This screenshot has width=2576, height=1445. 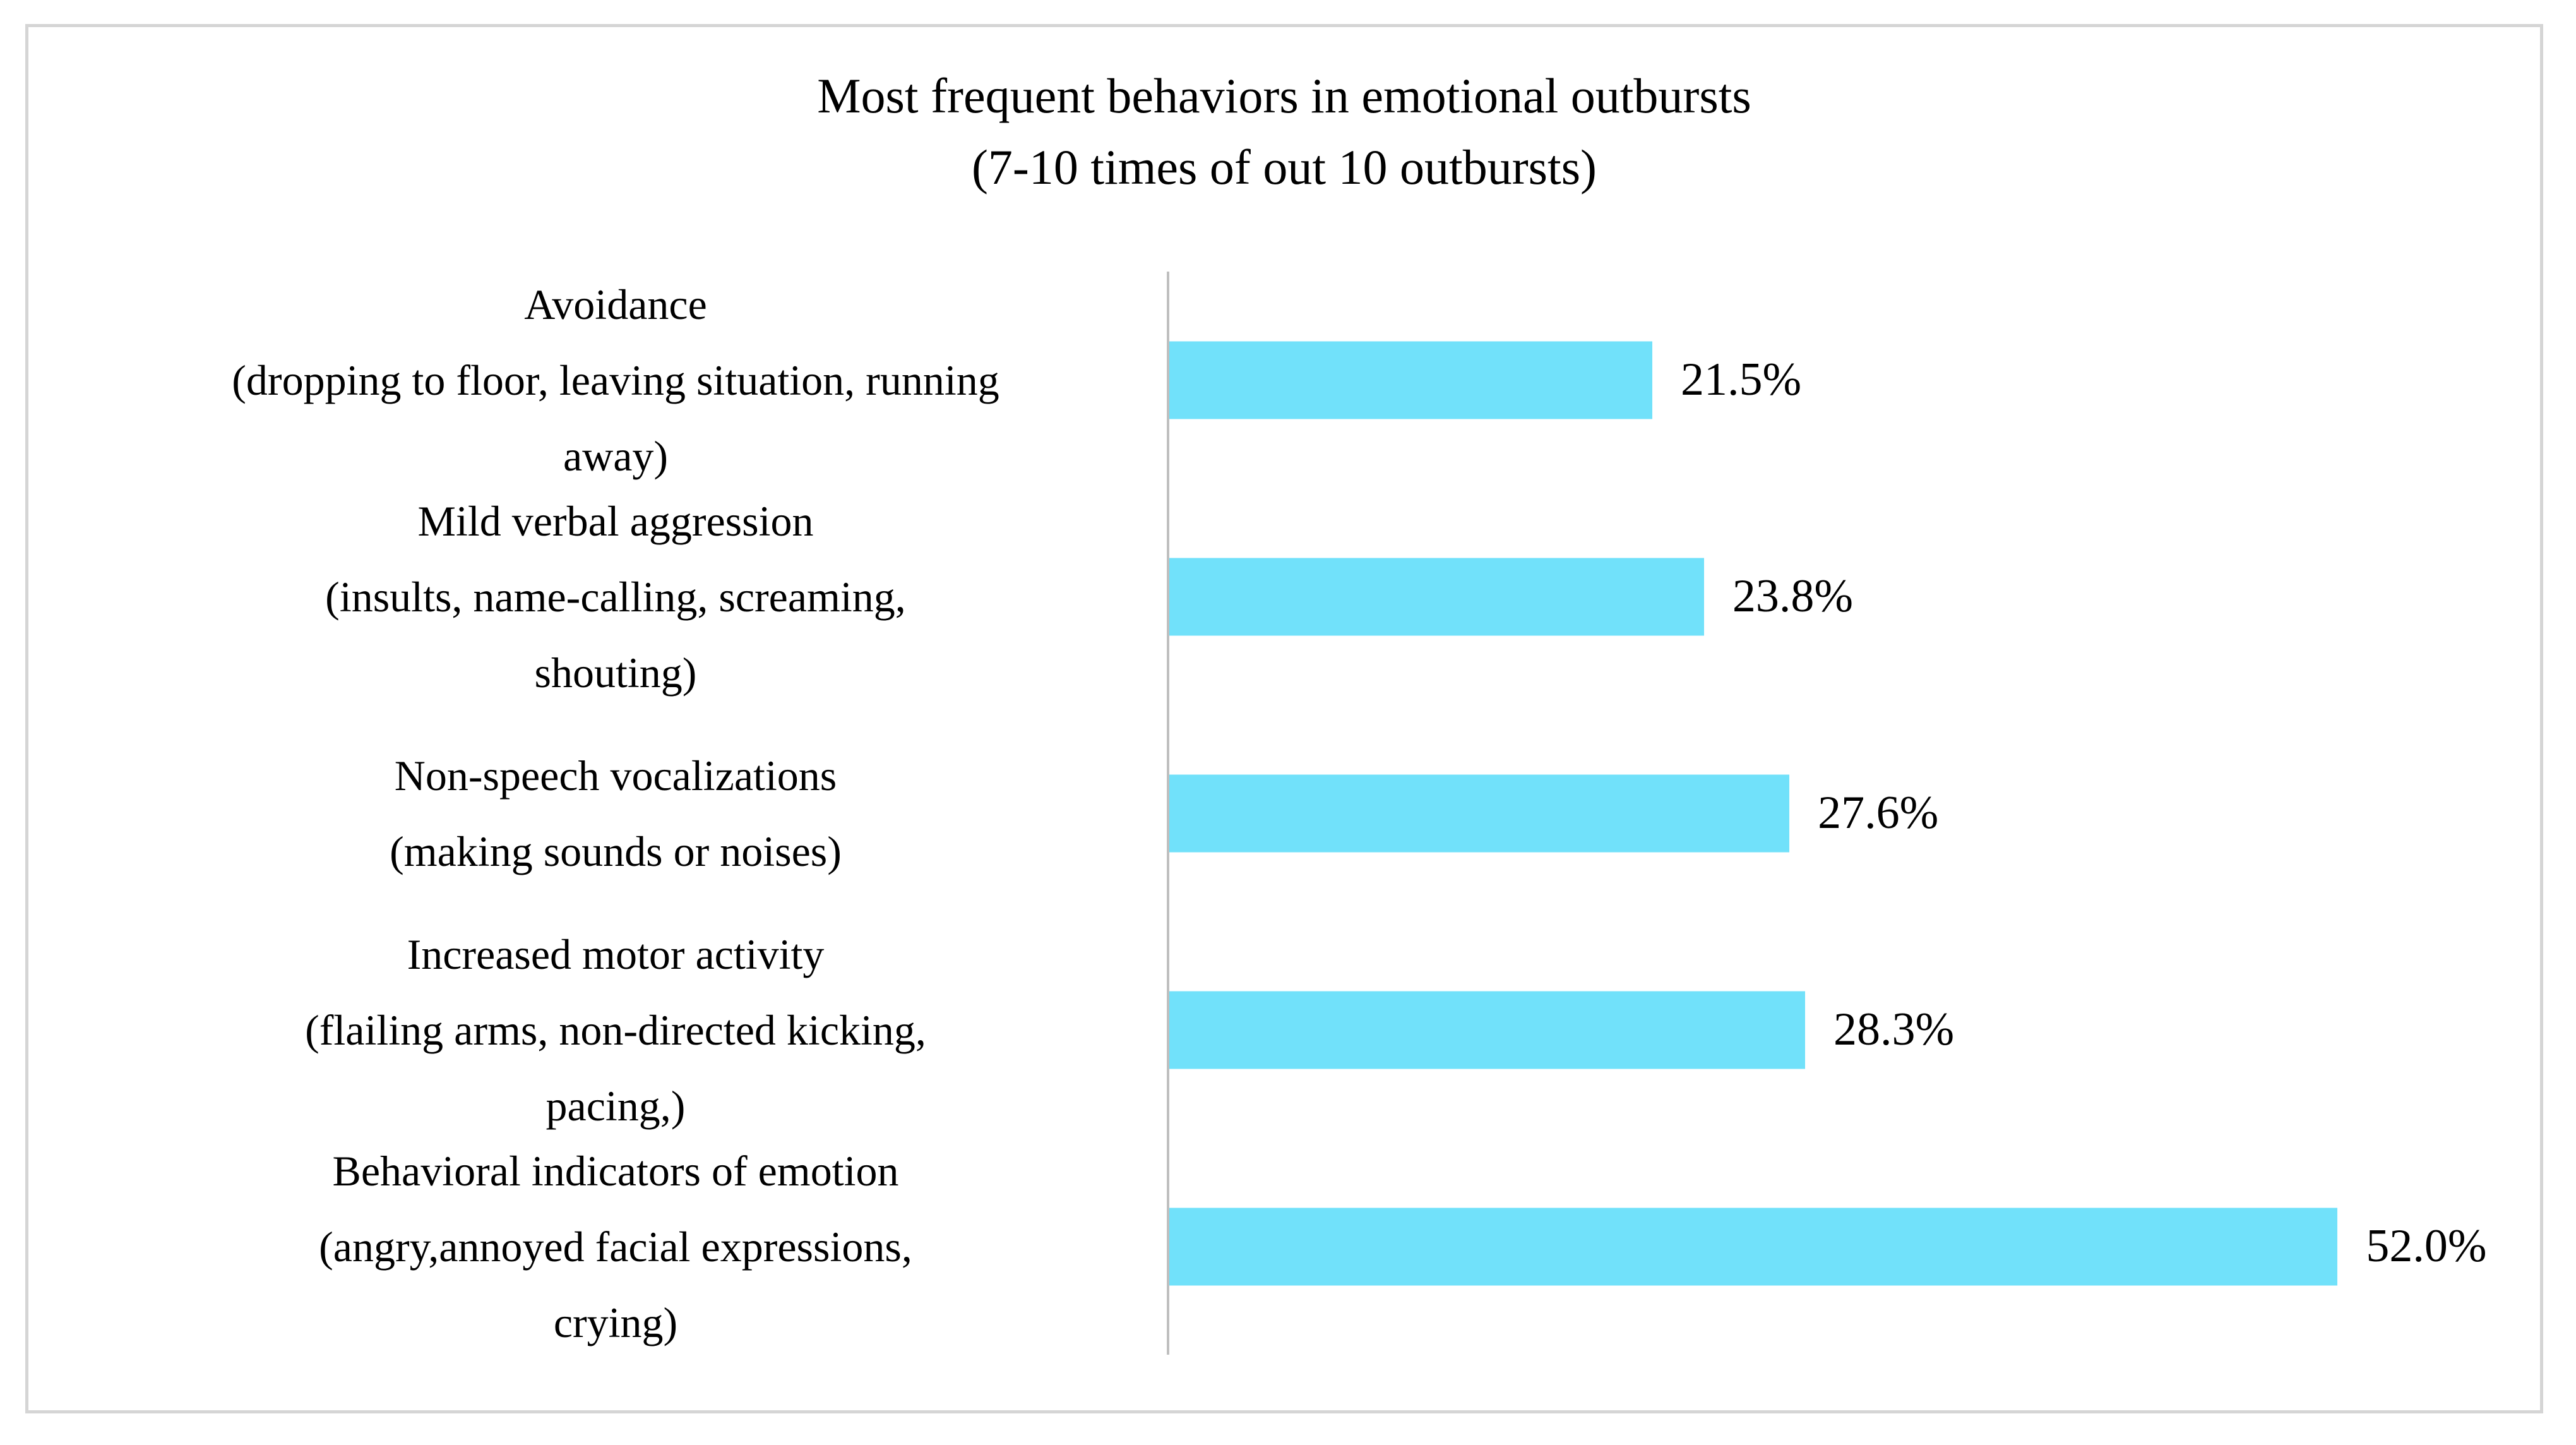 What do you see at coordinates (1741, 380) in the screenshot?
I see `value-label: 21.5%` at bounding box center [1741, 380].